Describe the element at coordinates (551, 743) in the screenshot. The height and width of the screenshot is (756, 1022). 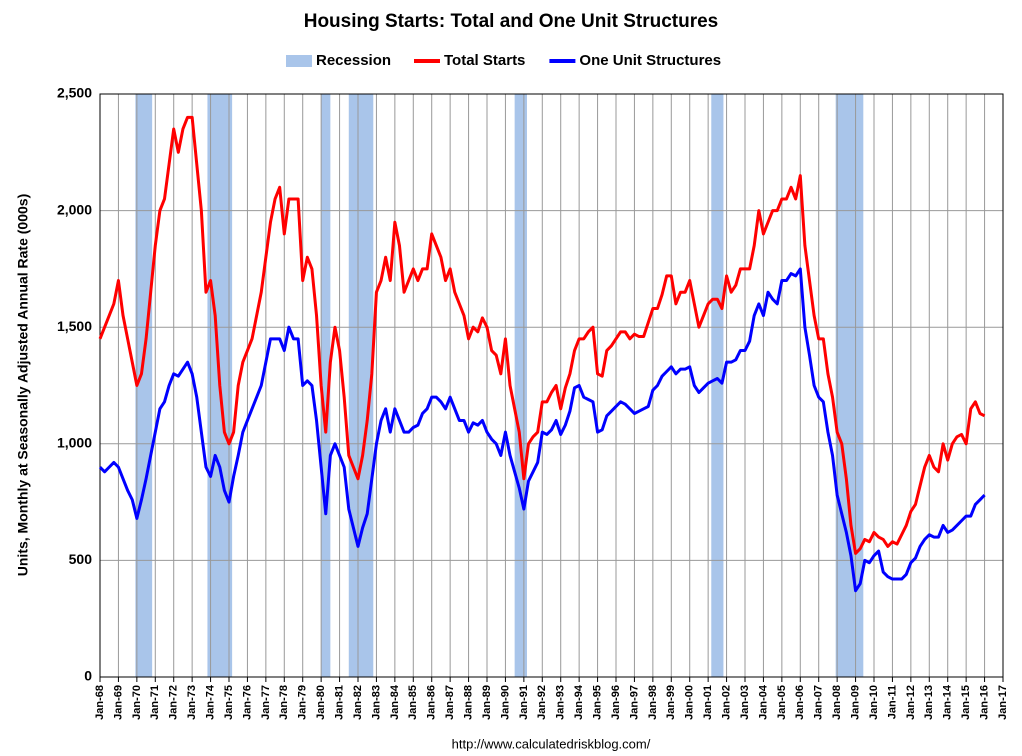
I see `source: http://www.calculatedriskblog.com/` at that location.